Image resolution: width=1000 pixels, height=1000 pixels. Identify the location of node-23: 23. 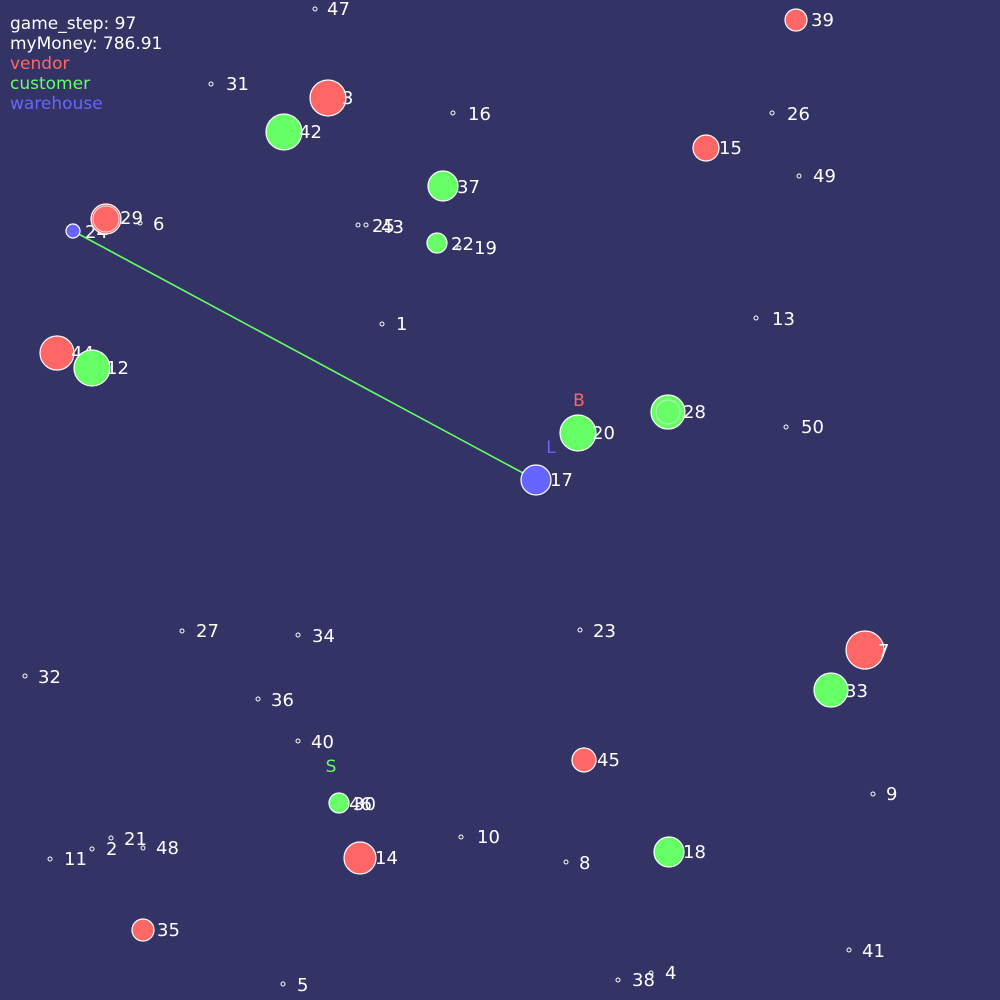
(596, 631).